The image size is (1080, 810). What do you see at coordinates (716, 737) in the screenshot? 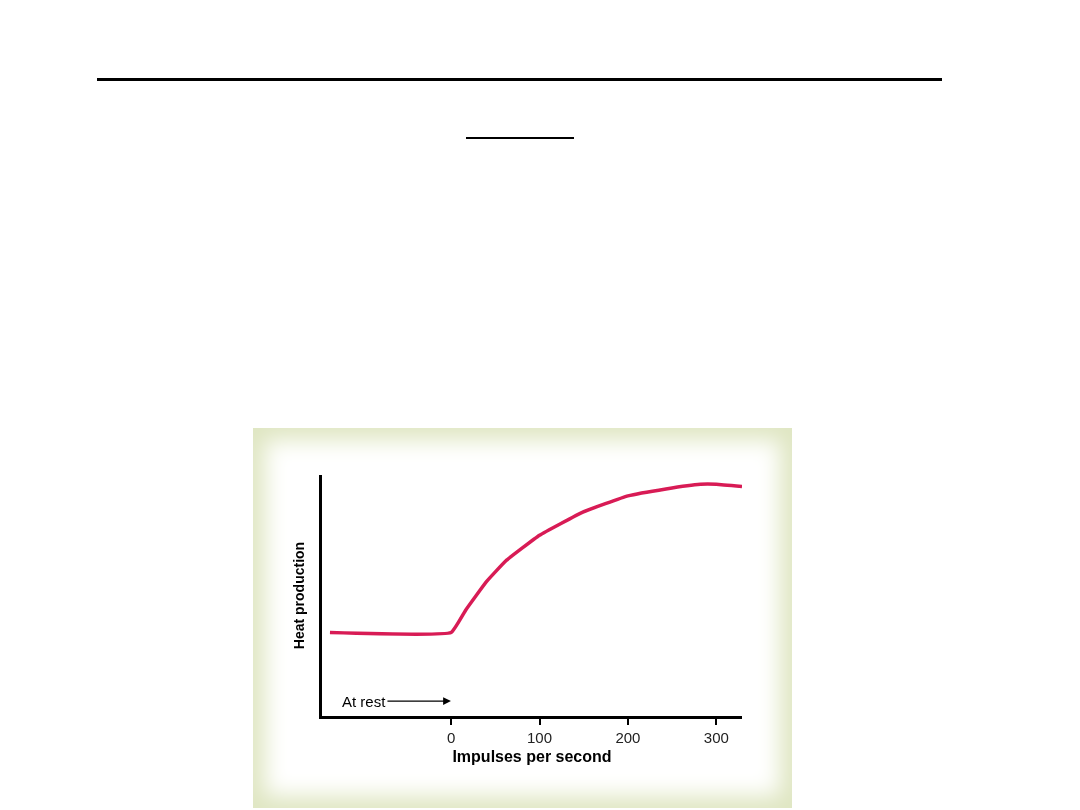
I see `x-tick-label: 300` at bounding box center [716, 737].